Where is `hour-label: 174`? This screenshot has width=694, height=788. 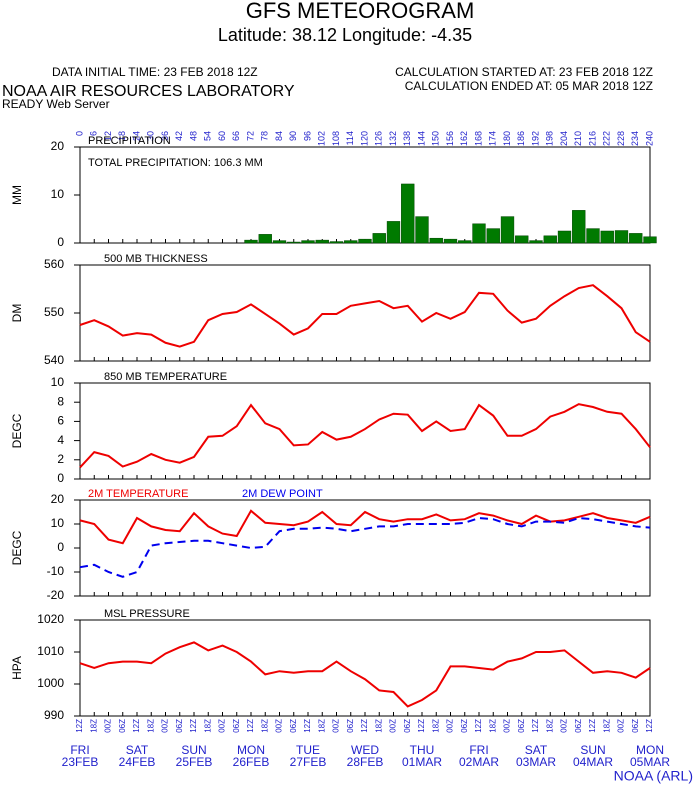 hour-label: 174 is located at coordinates (493, 138).